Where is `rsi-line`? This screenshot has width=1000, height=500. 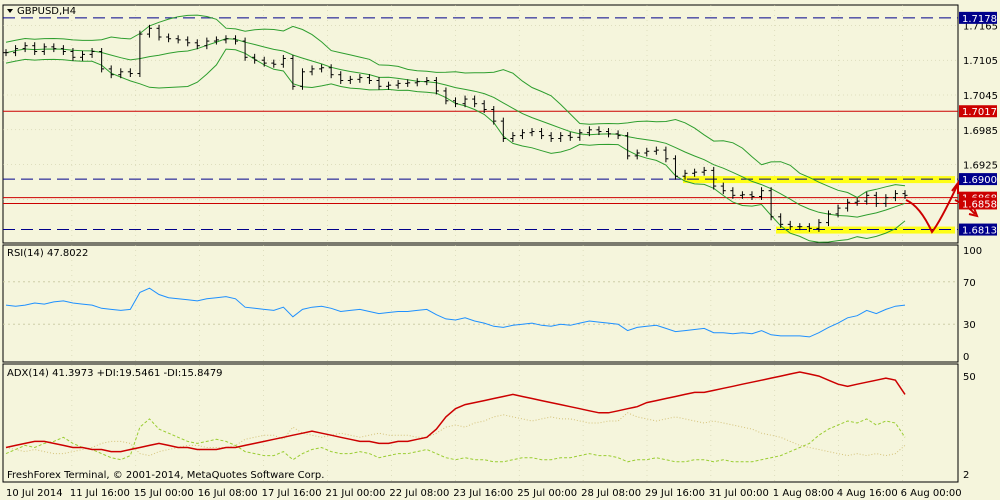
rsi-line is located at coordinates (455, 312).